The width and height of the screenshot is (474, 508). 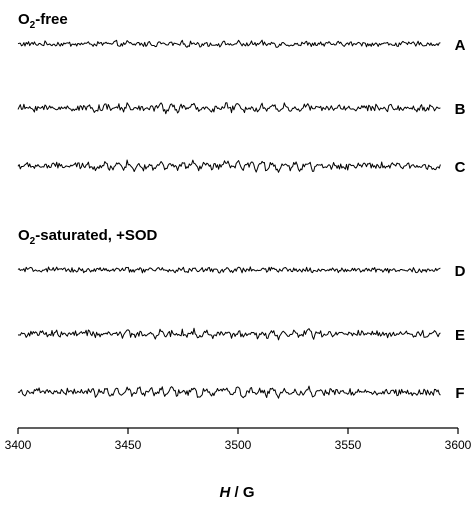 What do you see at coordinates (229, 392) in the screenshot?
I see `spectrum-trace-F` at bounding box center [229, 392].